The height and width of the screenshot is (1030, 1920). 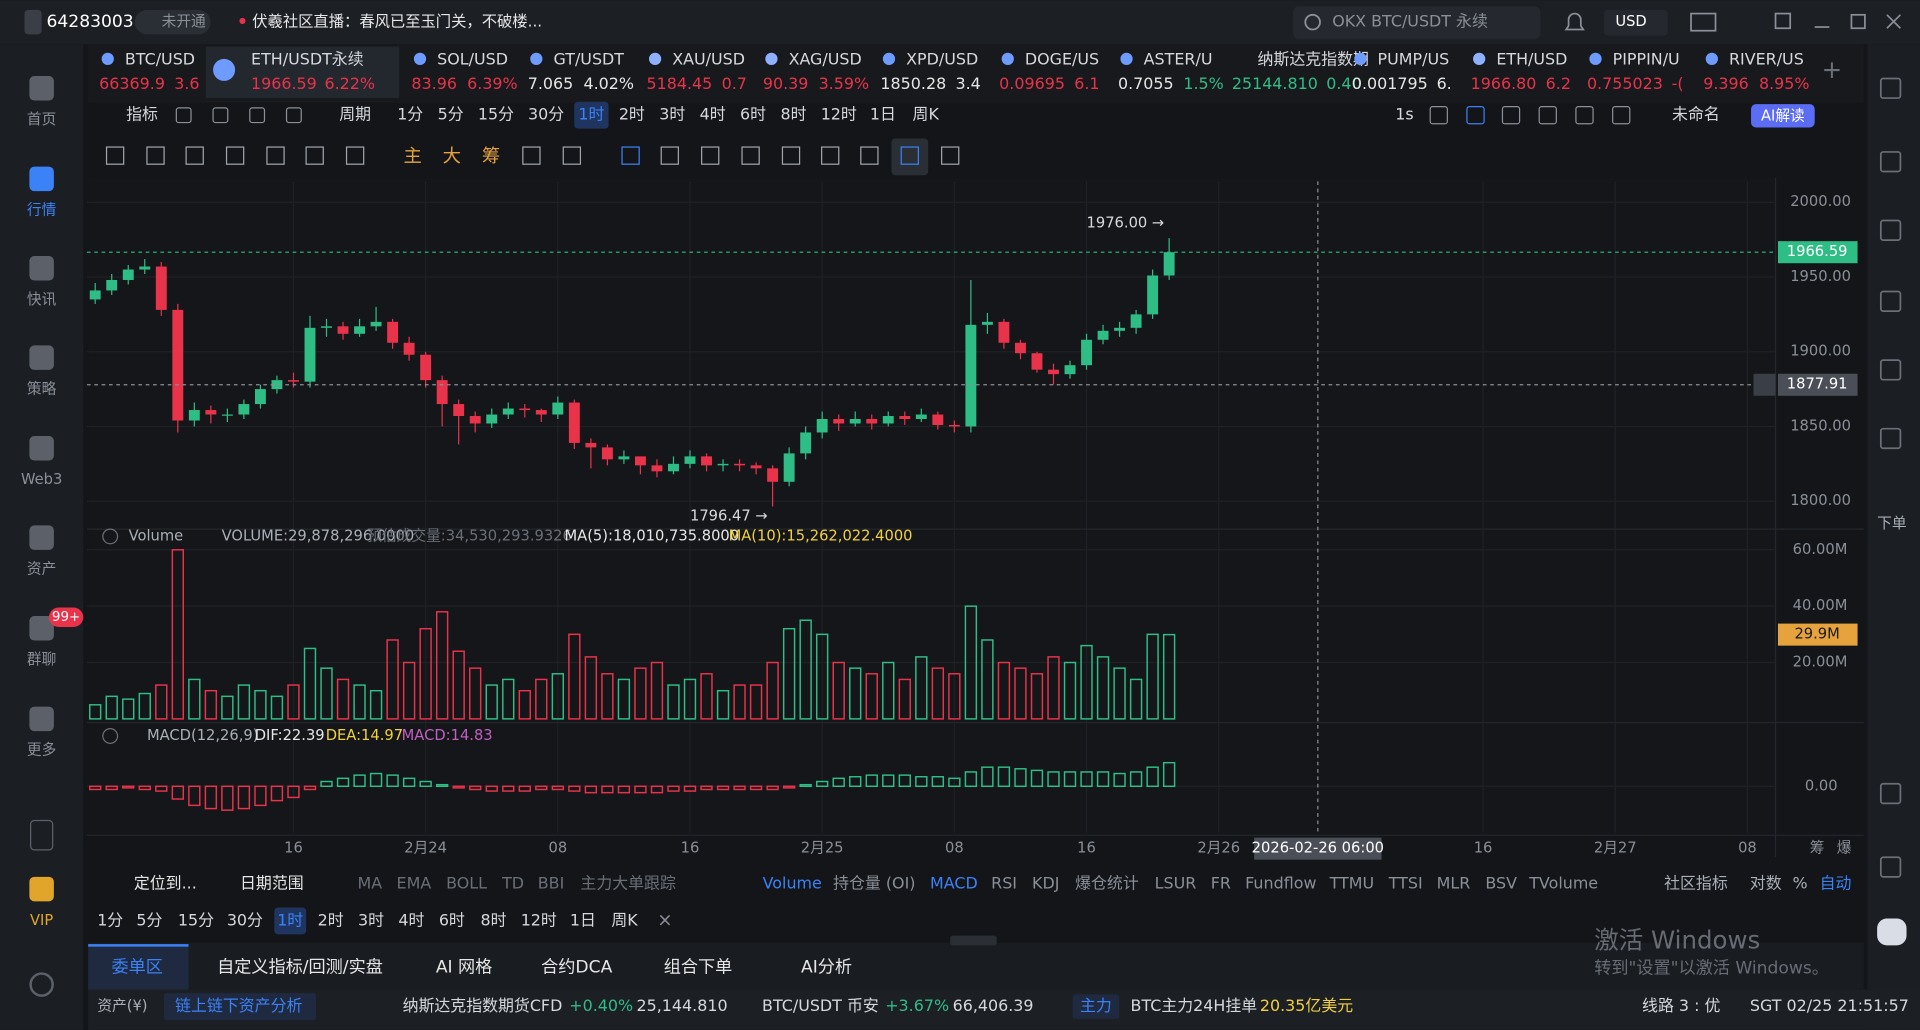 What do you see at coordinates (110, 919) in the screenshot?
I see `timeframe: 1分` at bounding box center [110, 919].